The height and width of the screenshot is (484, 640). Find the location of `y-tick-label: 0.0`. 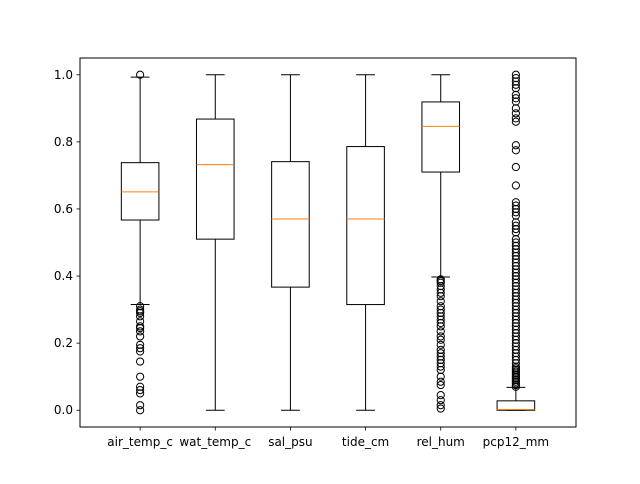

y-tick-label: 0.0 is located at coordinates (63, 410).